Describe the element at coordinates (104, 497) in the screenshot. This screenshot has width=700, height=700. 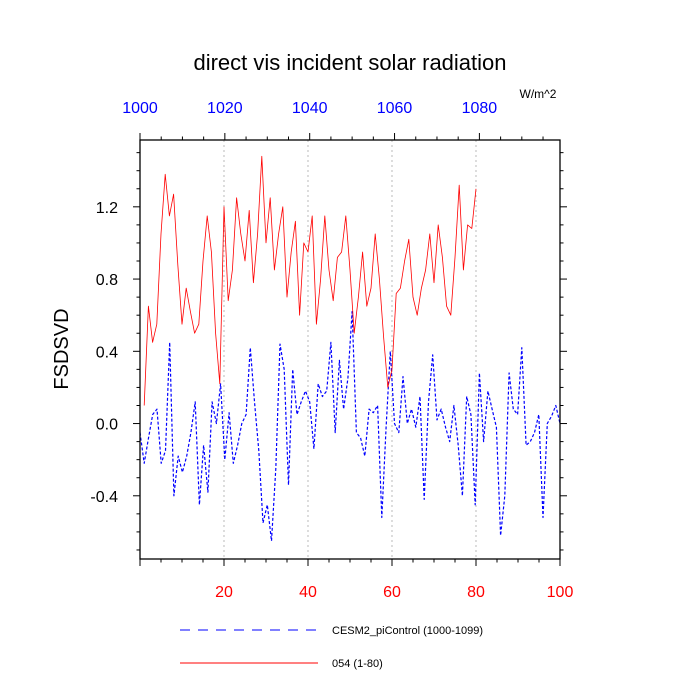
I see `y-tick-label: -0.4` at that location.